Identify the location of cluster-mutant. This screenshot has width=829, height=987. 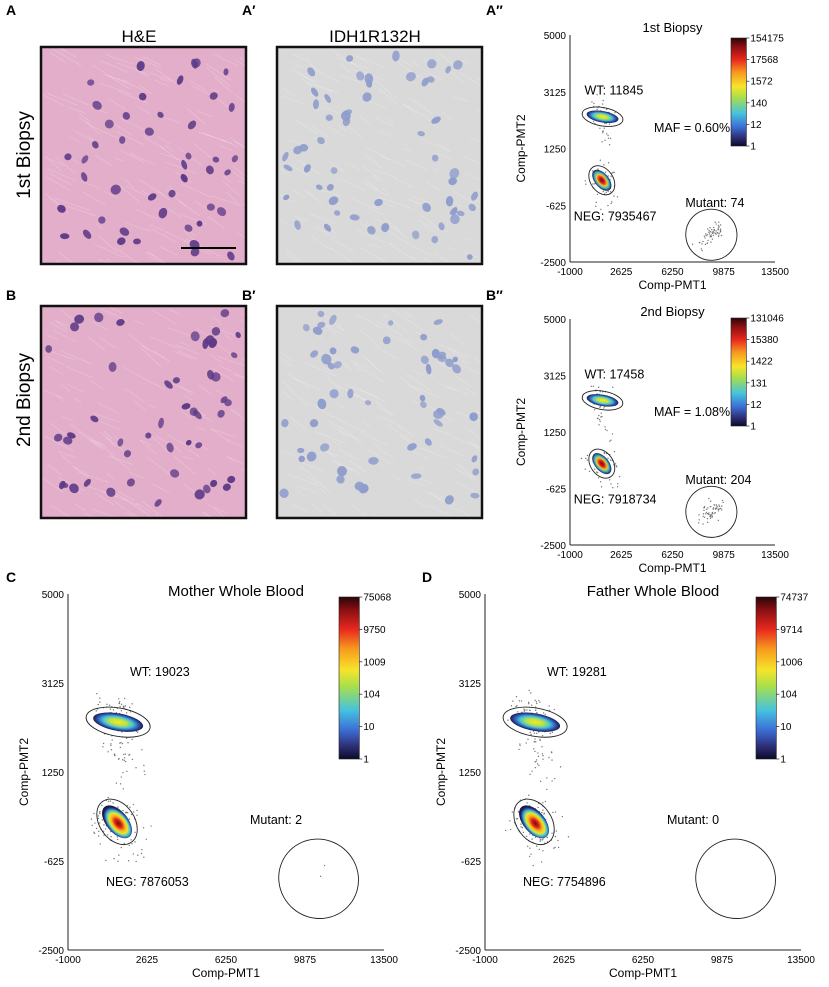
(735, 878).